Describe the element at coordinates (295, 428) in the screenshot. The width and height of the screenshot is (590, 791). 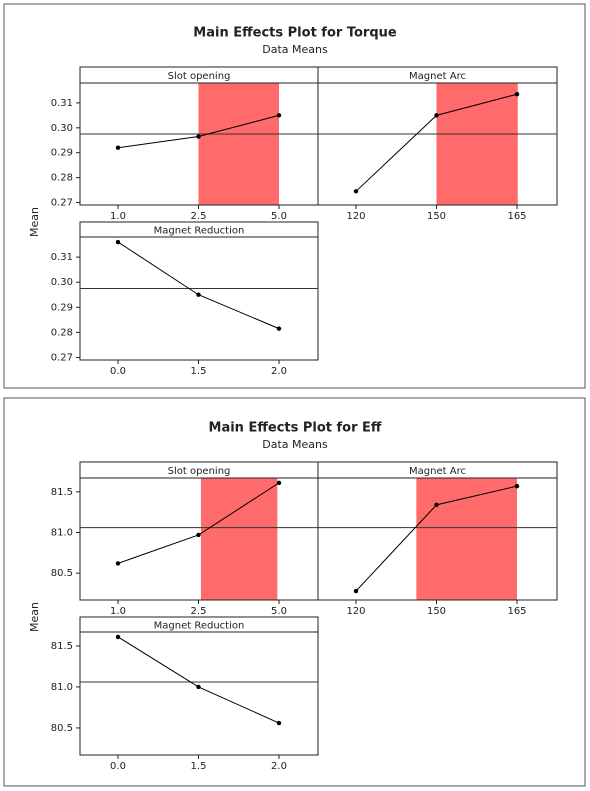
I see `chart-title: Main Effects Plot for Eff` at that location.